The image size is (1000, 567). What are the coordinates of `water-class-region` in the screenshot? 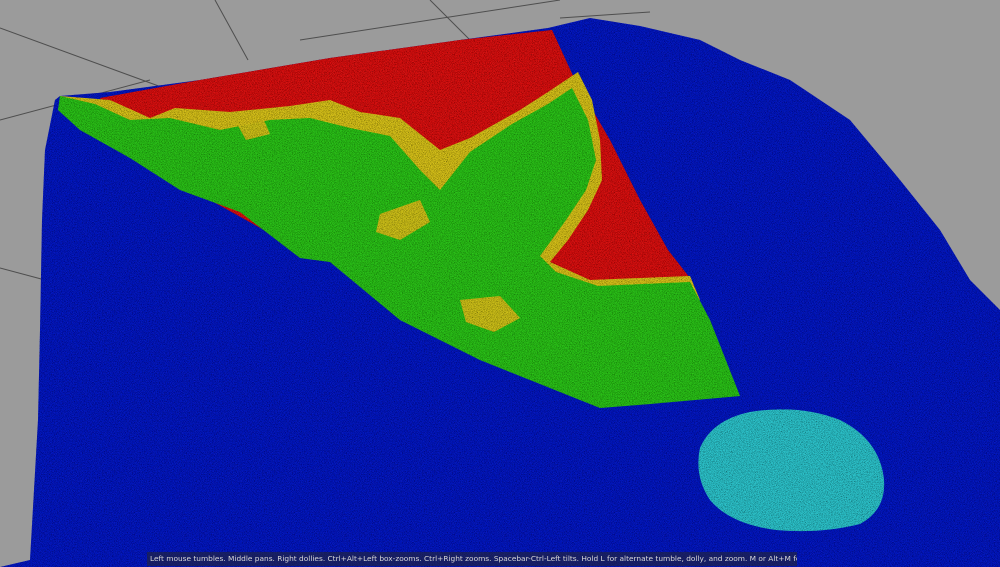 It's located at (791, 470).